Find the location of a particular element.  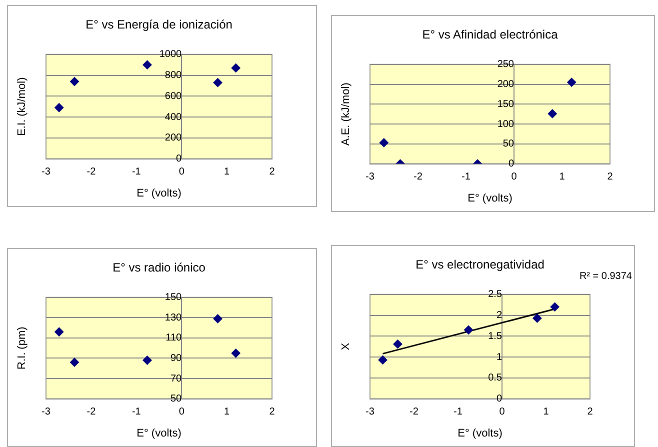

y-axis-title: E.I. (kJ/mol) is located at coordinates (22, 106).